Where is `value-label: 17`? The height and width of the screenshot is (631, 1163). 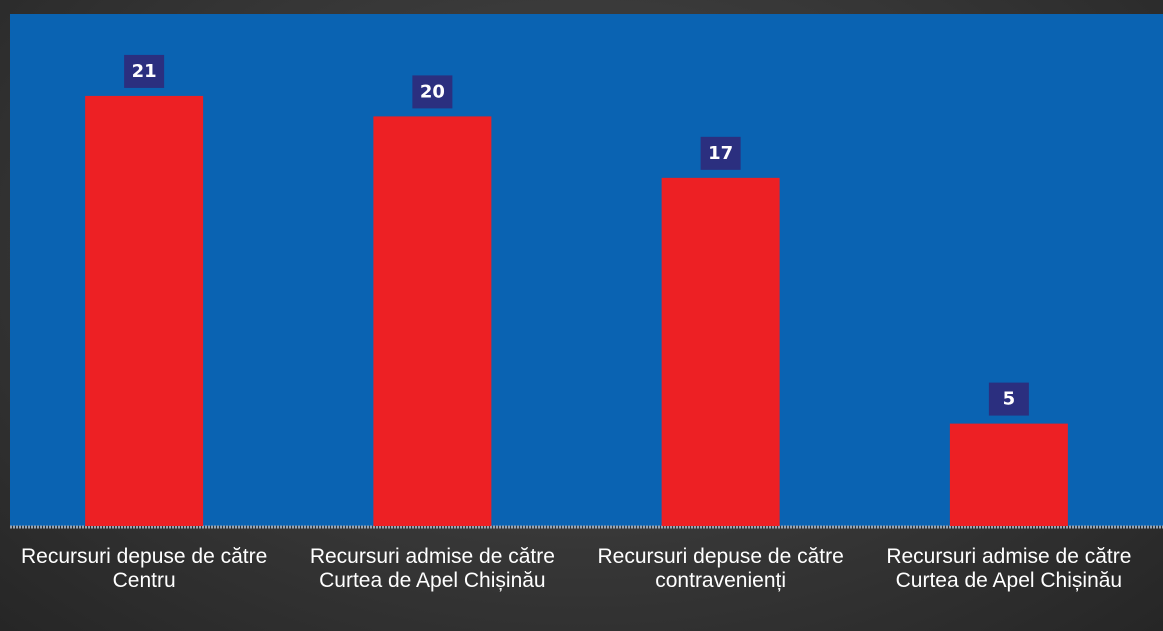 value-label: 17 is located at coordinates (720, 153).